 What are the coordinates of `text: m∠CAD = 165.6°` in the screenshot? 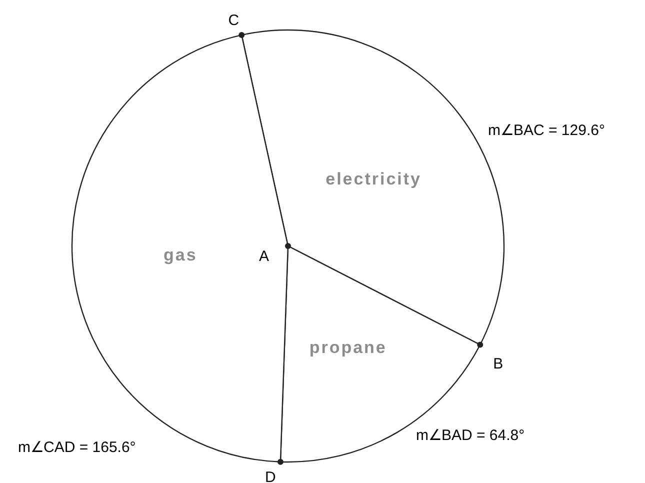 It's located at (77, 447).